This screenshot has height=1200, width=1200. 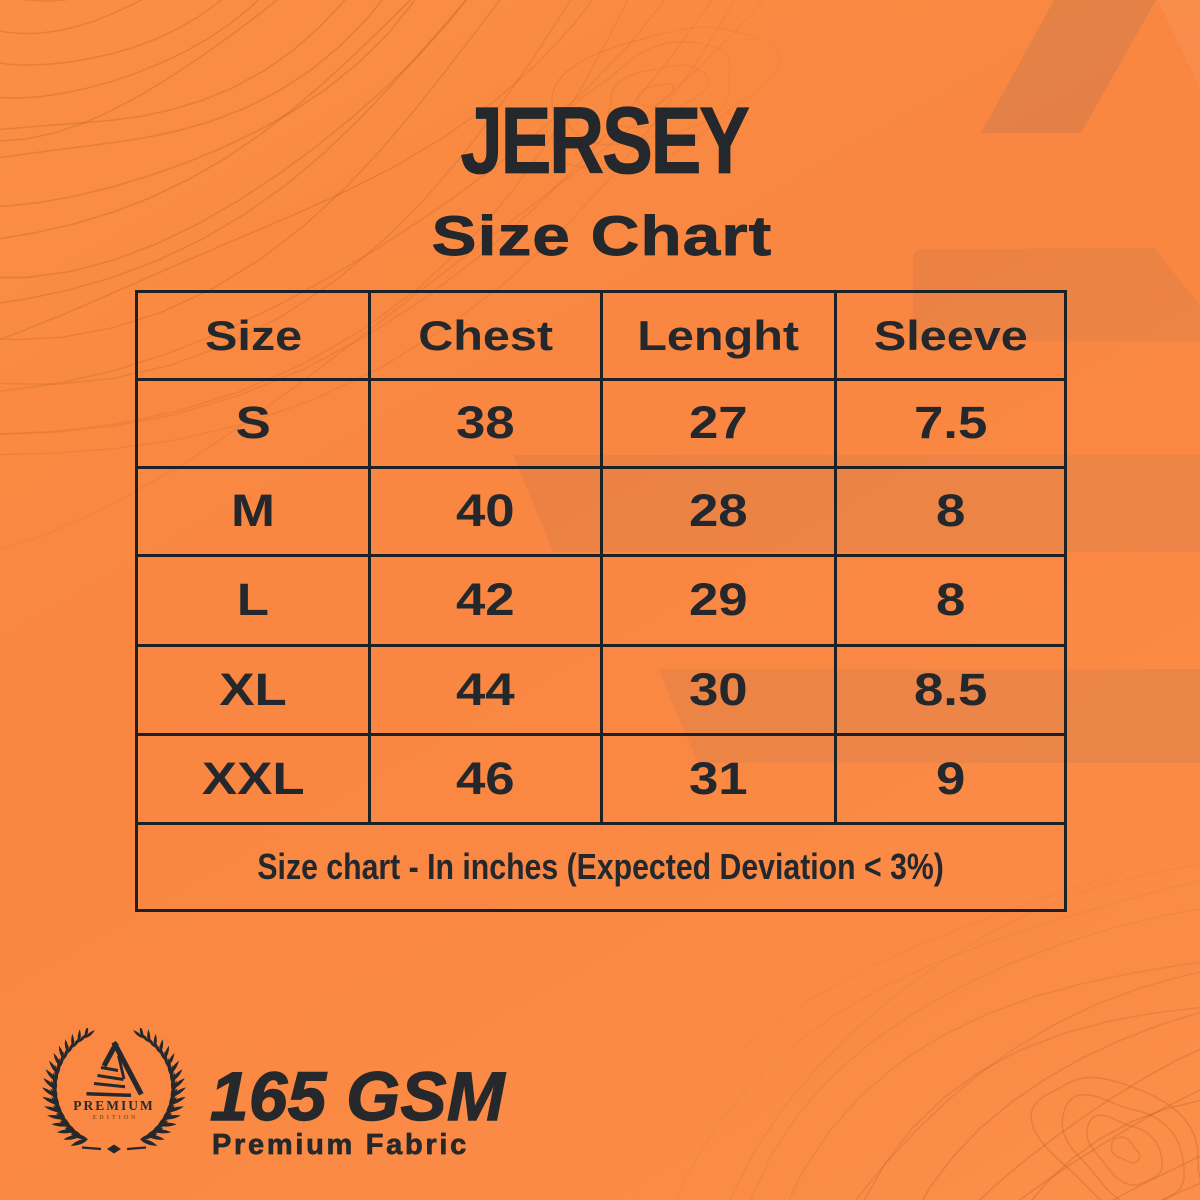 I want to click on svg-text: EDITION, so click(x=116, y=1118).